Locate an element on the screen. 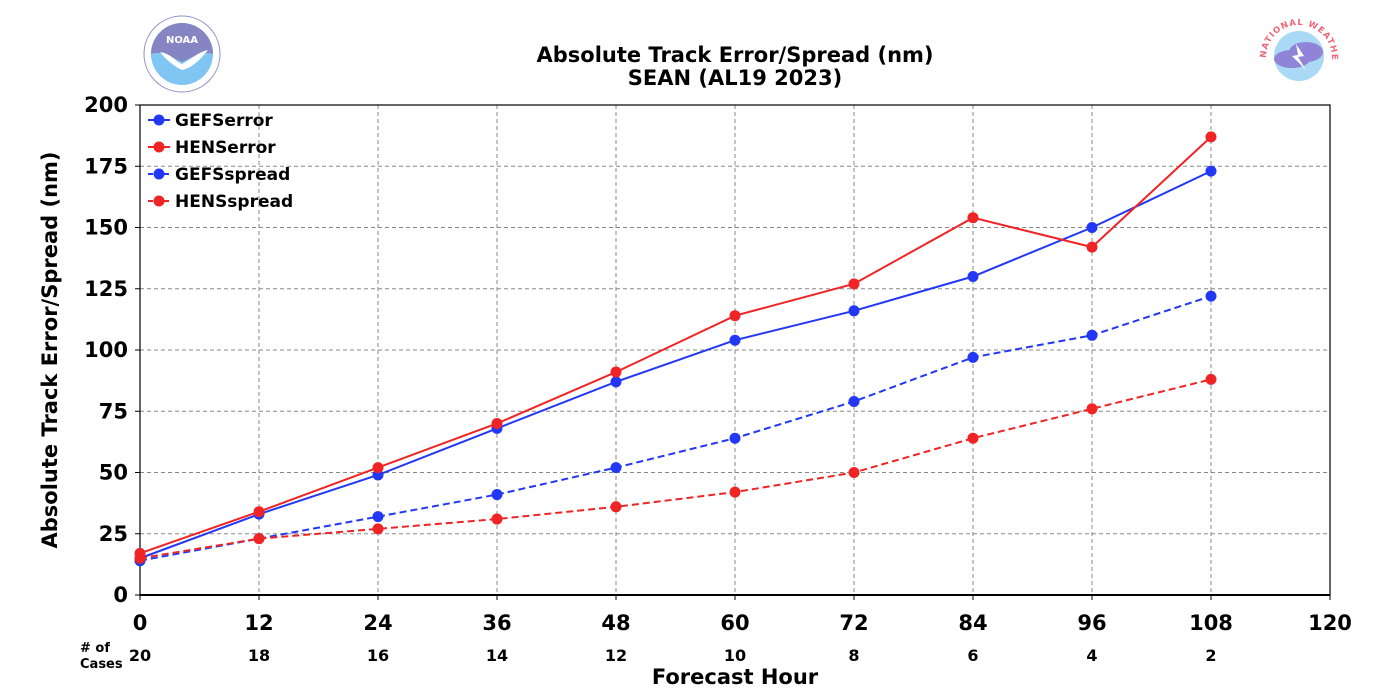 This screenshot has height=700, width=1400. y-tick-label: 150 is located at coordinates (106, 228).